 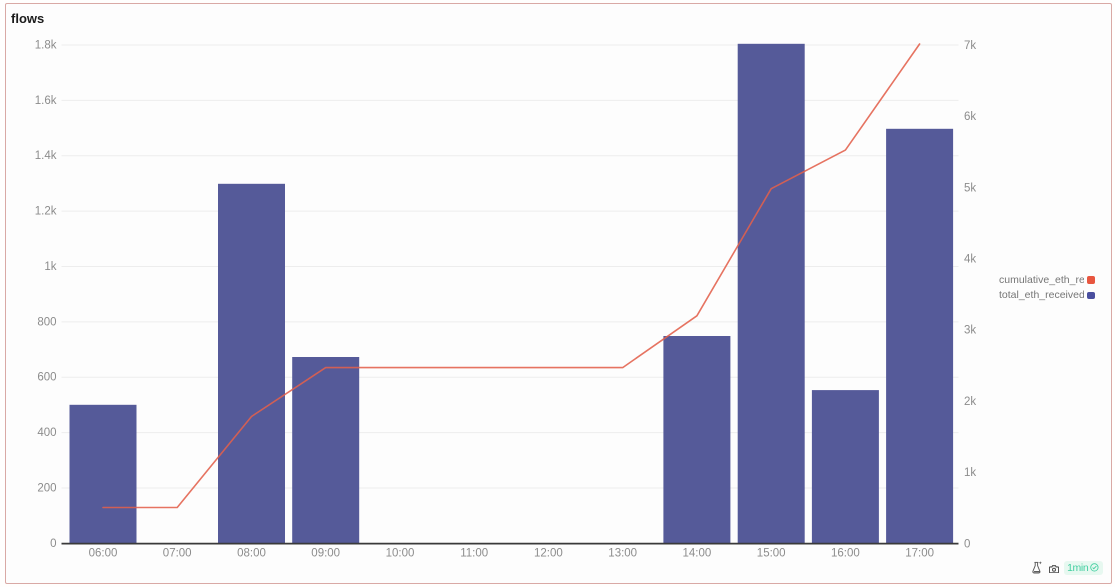 I want to click on svg-text: 800, so click(x=46, y=322).